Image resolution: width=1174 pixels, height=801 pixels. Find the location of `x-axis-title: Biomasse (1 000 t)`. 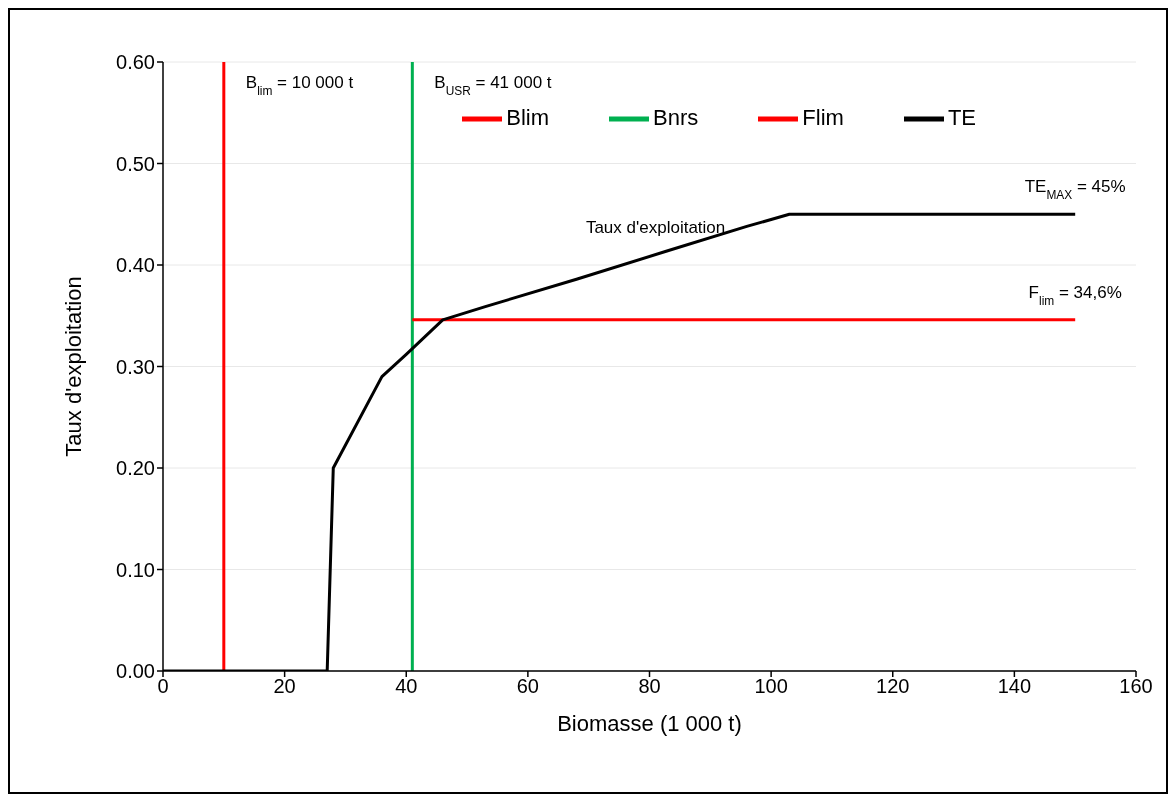

x-axis-title: Biomasse (1 000 t) is located at coordinates (649, 723).